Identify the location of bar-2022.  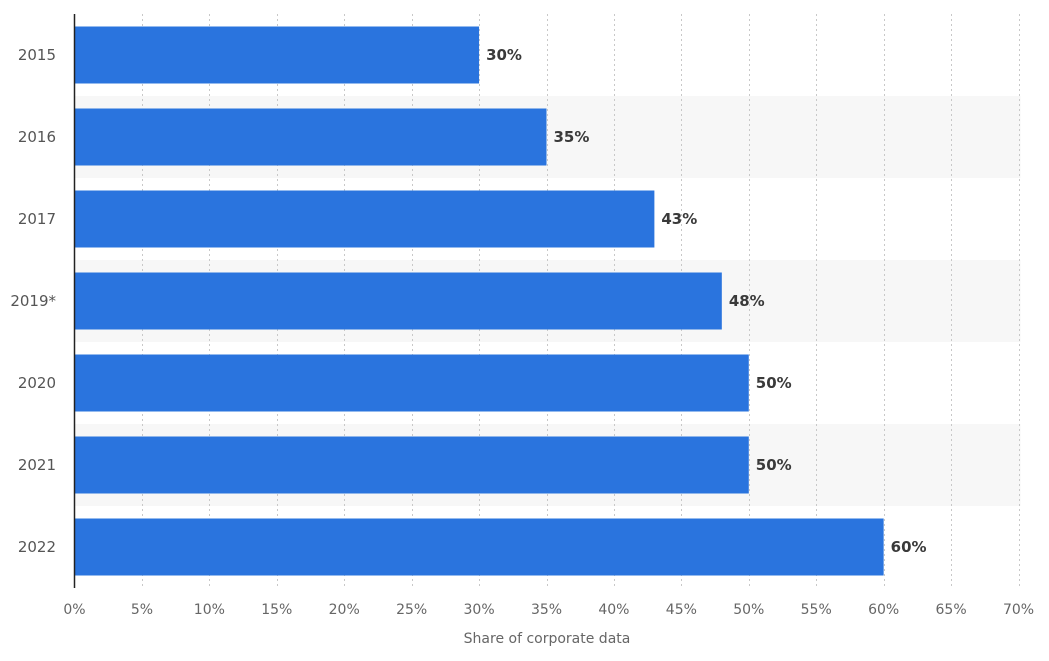
(479, 547).